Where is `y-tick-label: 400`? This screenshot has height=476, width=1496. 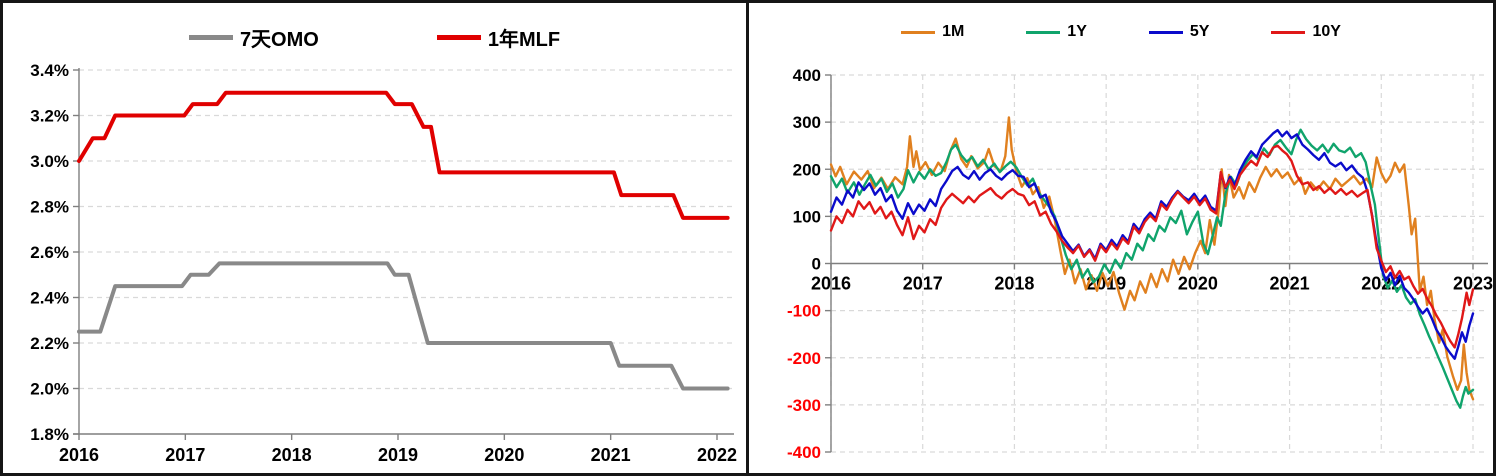 y-tick-label: 400 is located at coordinates (807, 75).